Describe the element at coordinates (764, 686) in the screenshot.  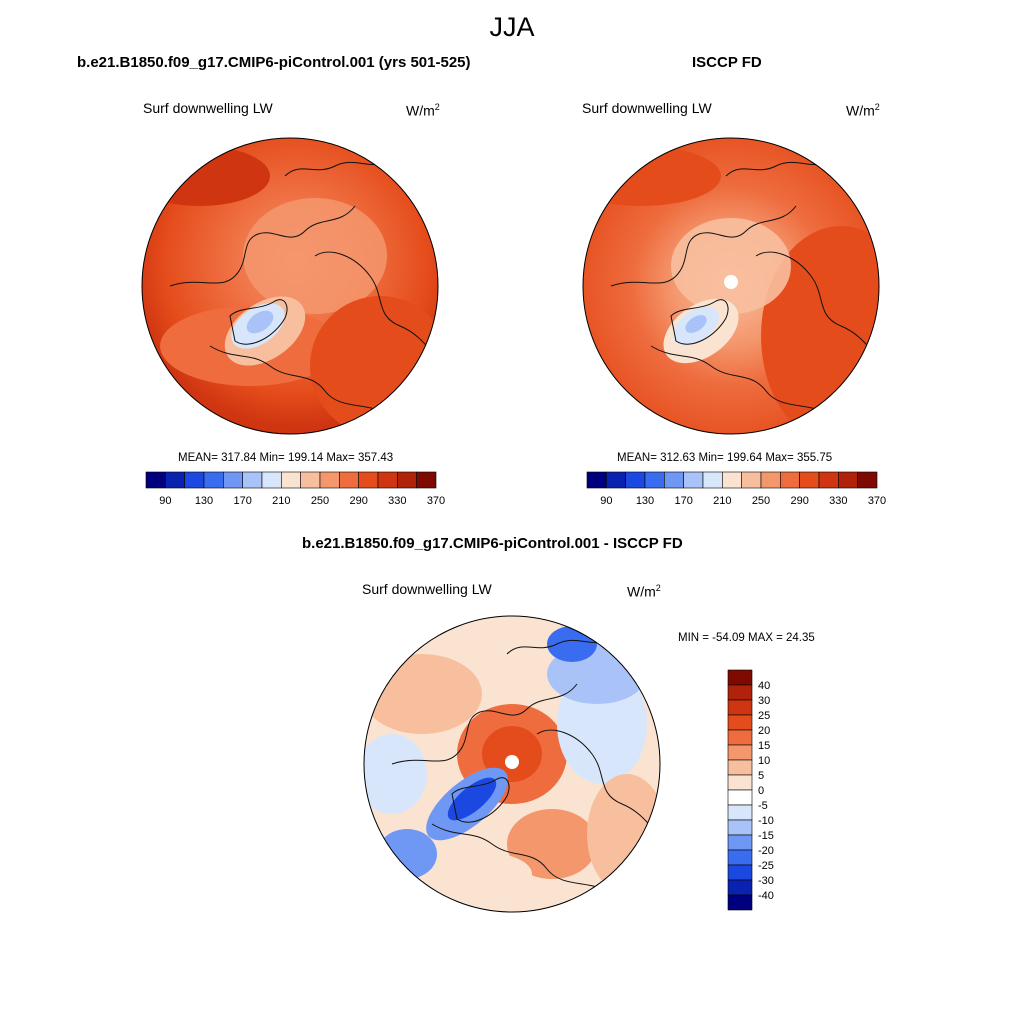
I see `diff-colorbar-tick-label: 40` at that location.